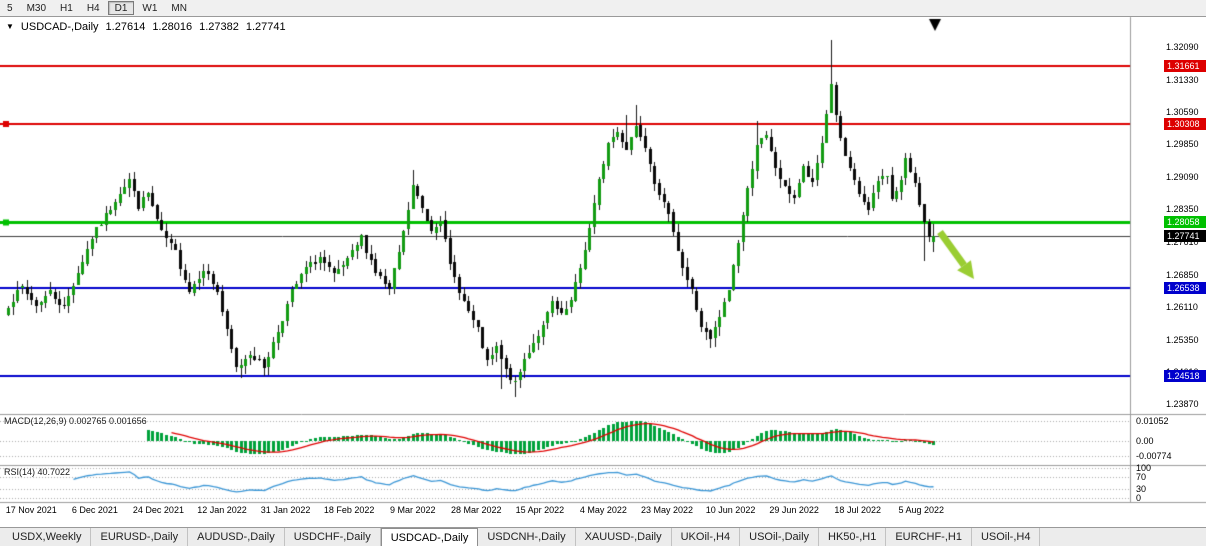 This screenshot has width=1206, height=546. Describe the element at coordinates (10, 8) in the screenshot. I see `timeframe-button-5: 5` at that location.